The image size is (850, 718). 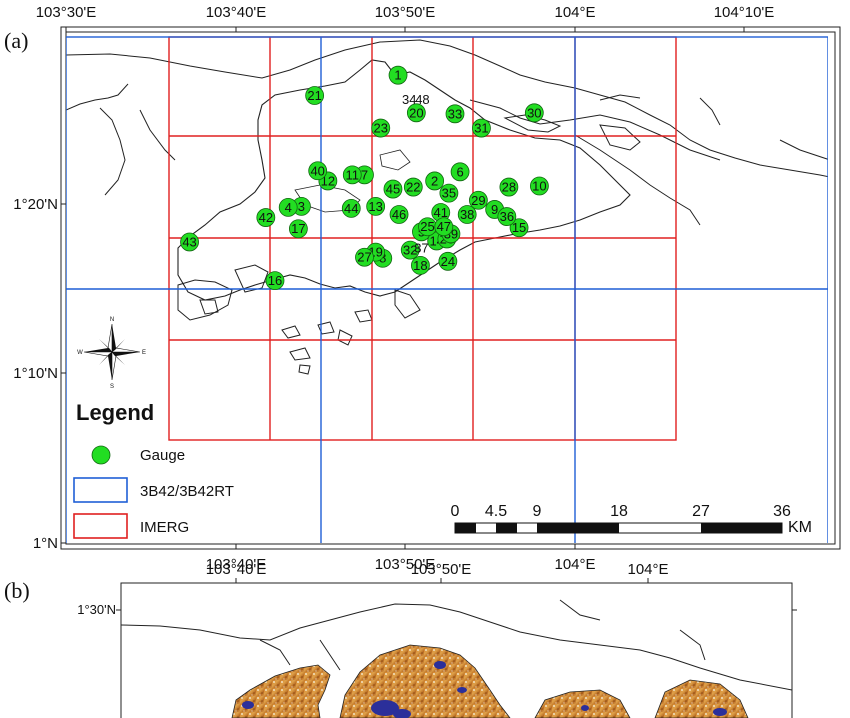 What do you see at coordinates (121, 139) in the screenshot?
I see `malaysia-rivers` at bounding box center [121, 139].